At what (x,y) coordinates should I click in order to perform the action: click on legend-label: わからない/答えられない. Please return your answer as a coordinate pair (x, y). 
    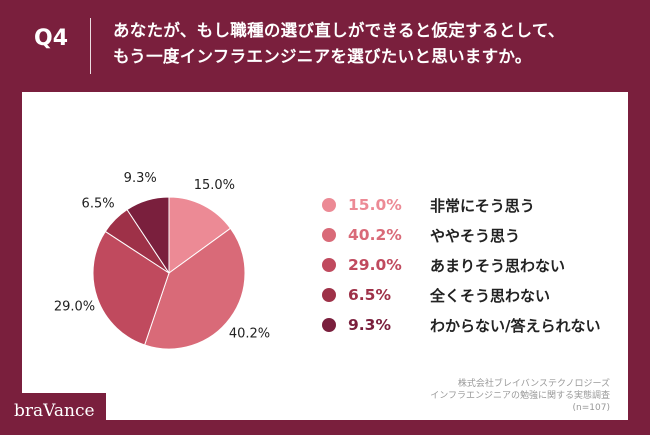
    Looking at the image, I should click on (515, 325).